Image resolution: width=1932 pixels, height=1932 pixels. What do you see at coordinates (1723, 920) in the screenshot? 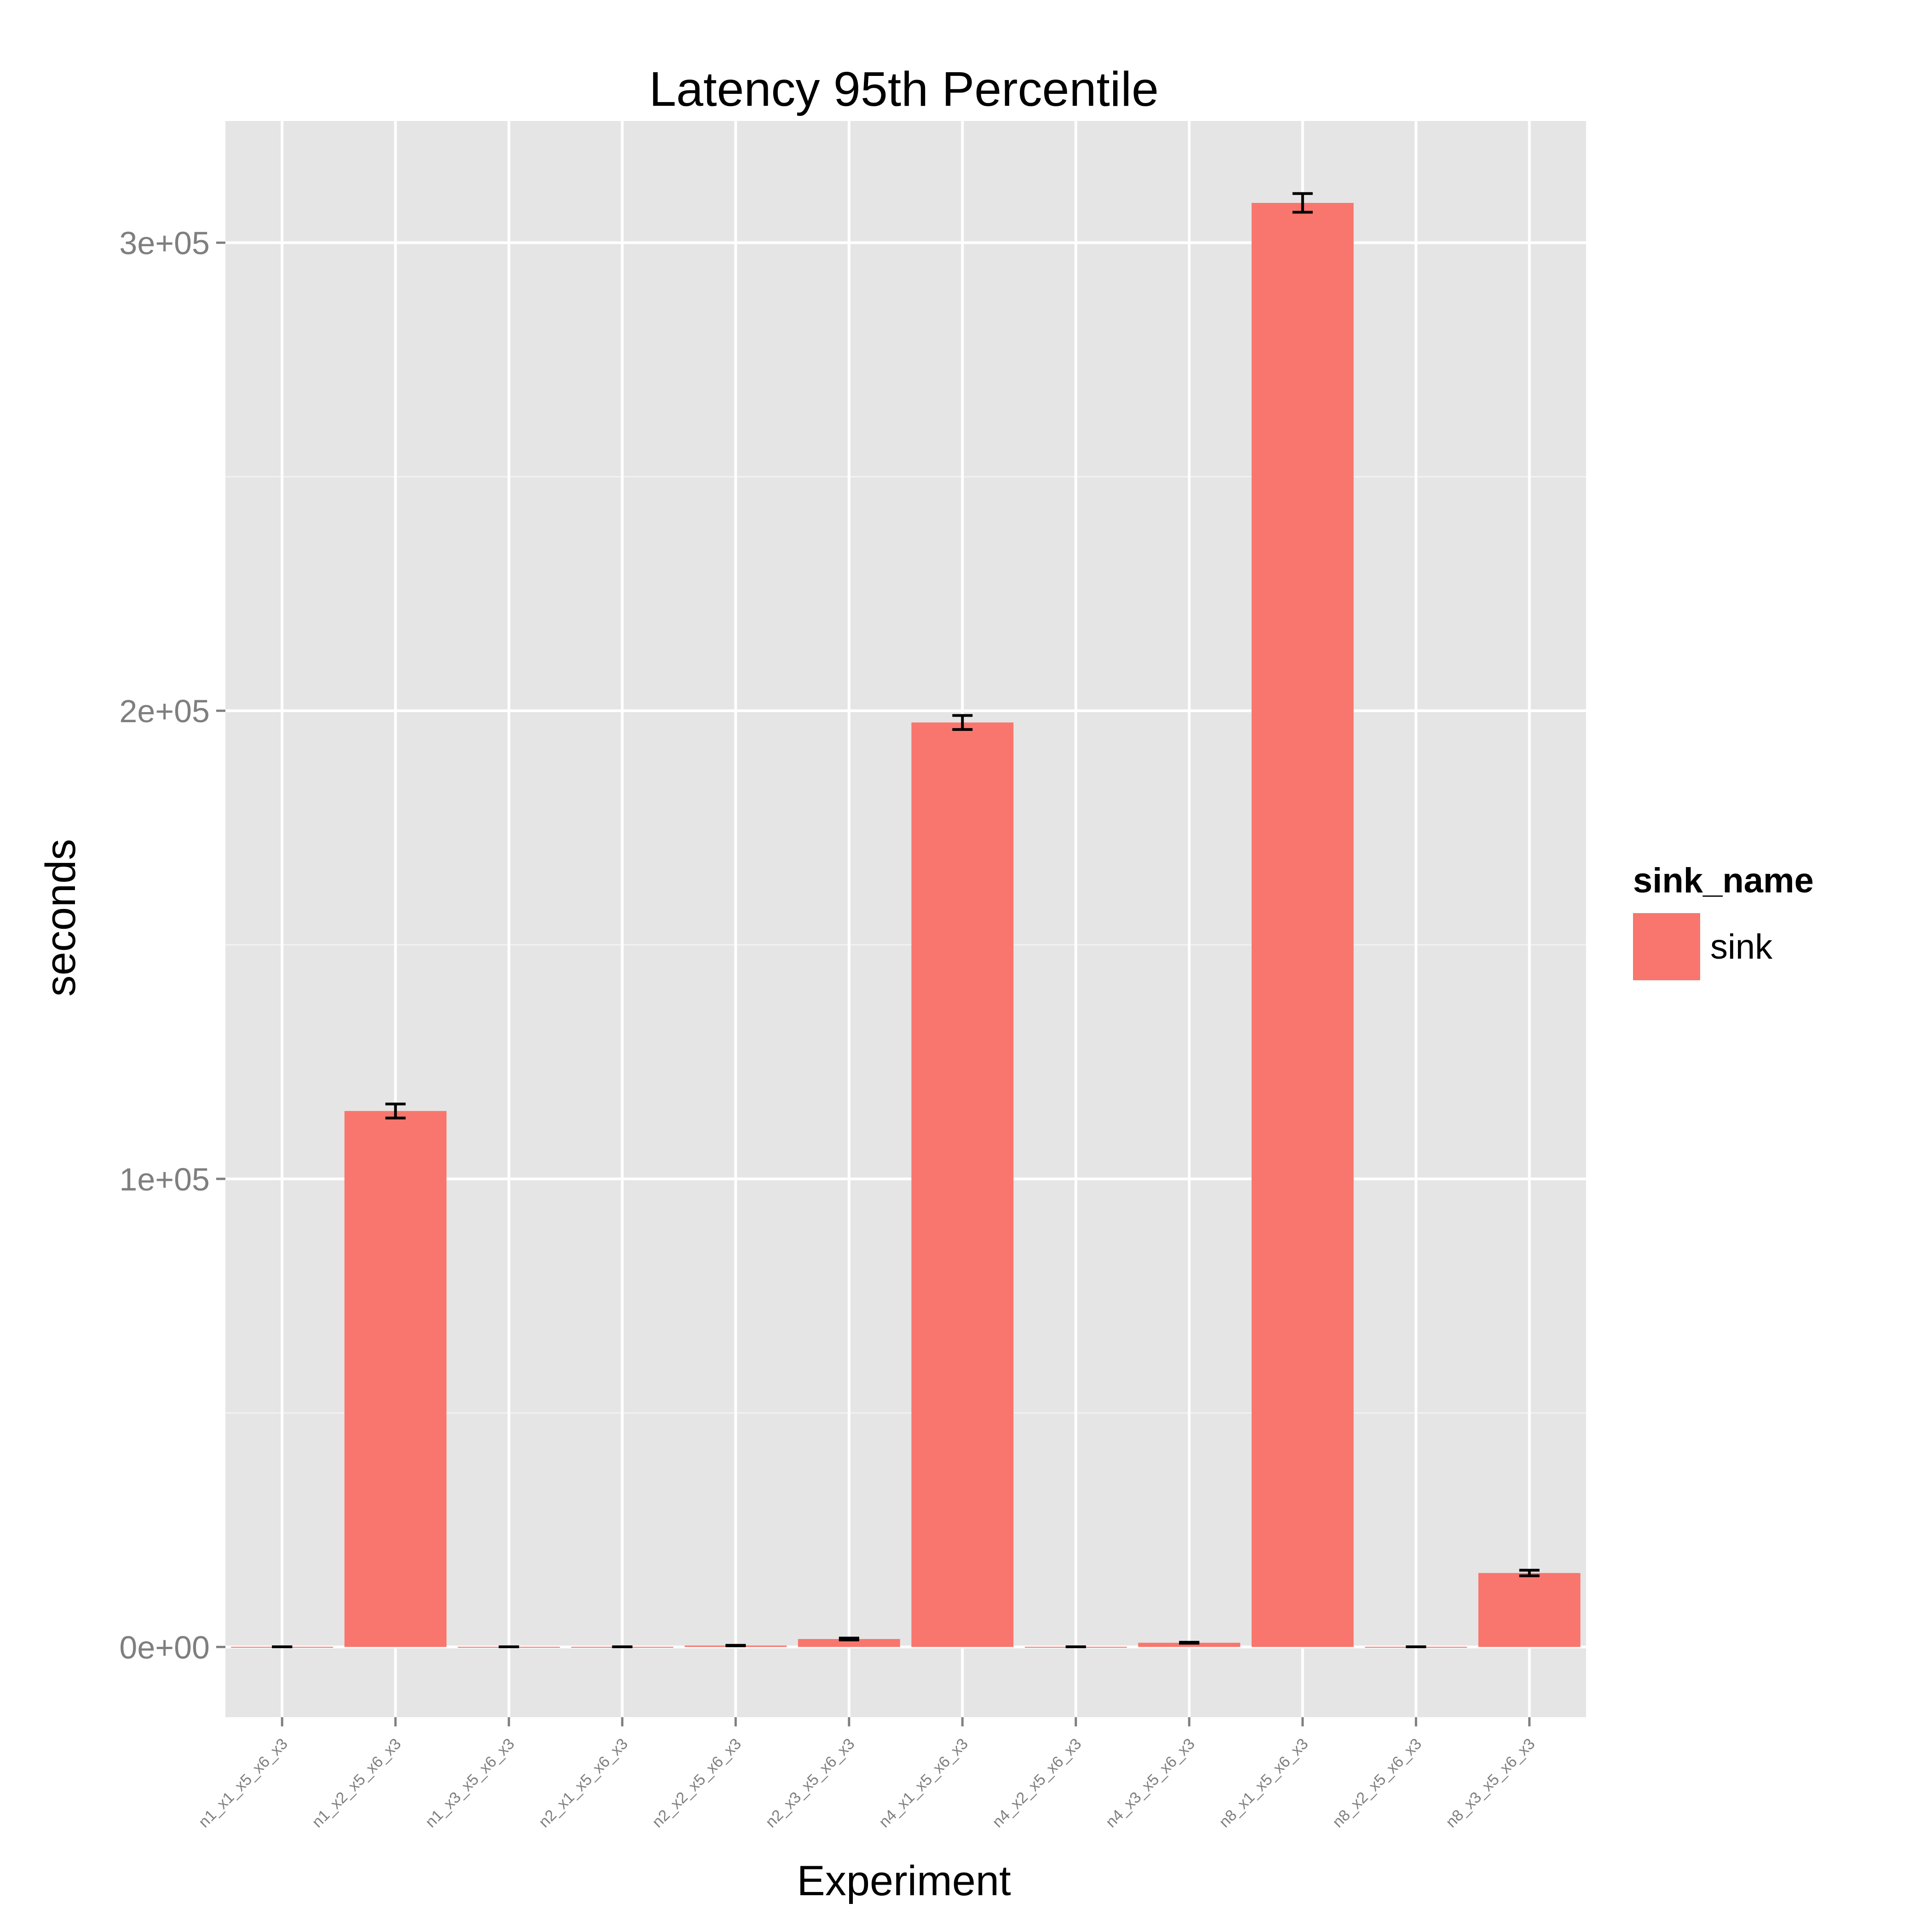
I see `legend: sink_name sink` at bounding box center [1723, 920].